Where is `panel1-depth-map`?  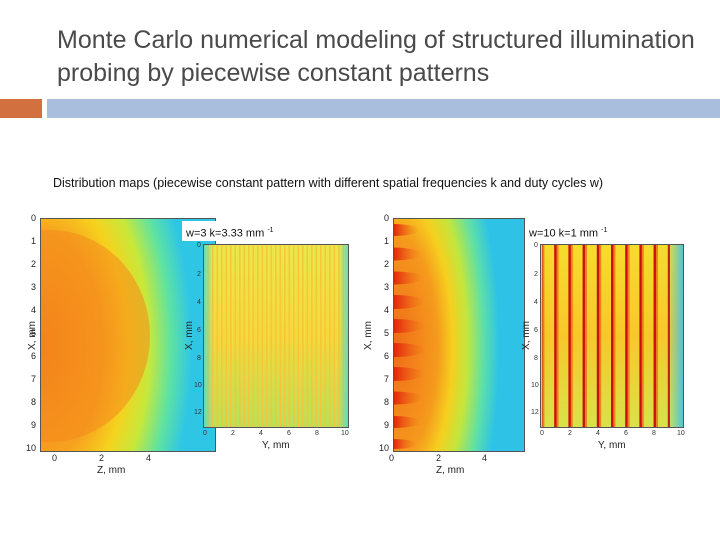 panel1-depth-map is located at coordinates (128, 335).